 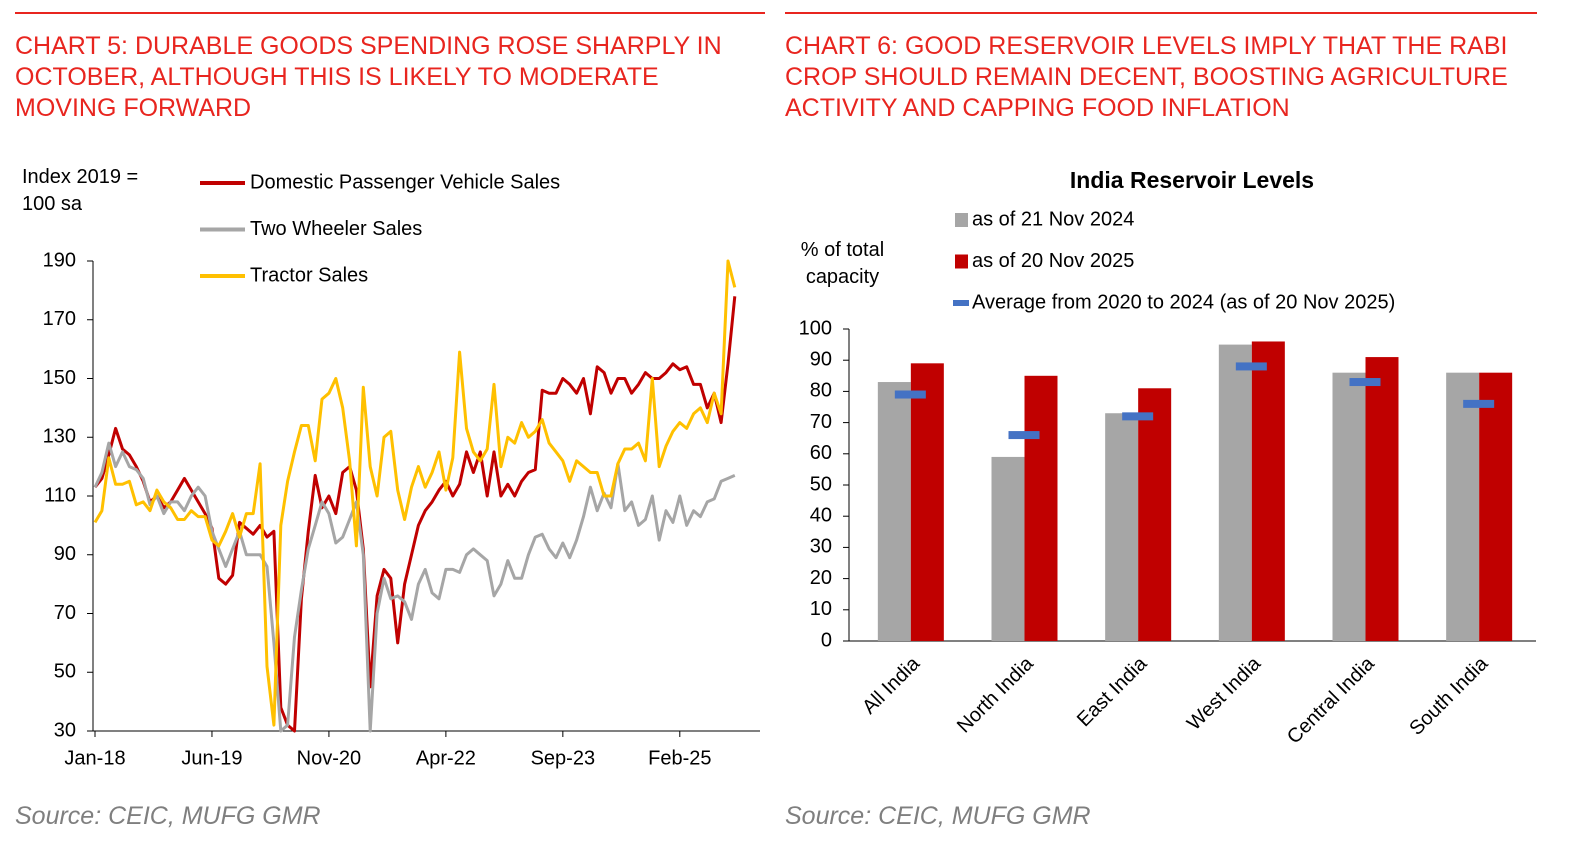 What do you see at coordinates (414, 587) in the screenshot?
I see `series-line` at bounding box center [414, 587].